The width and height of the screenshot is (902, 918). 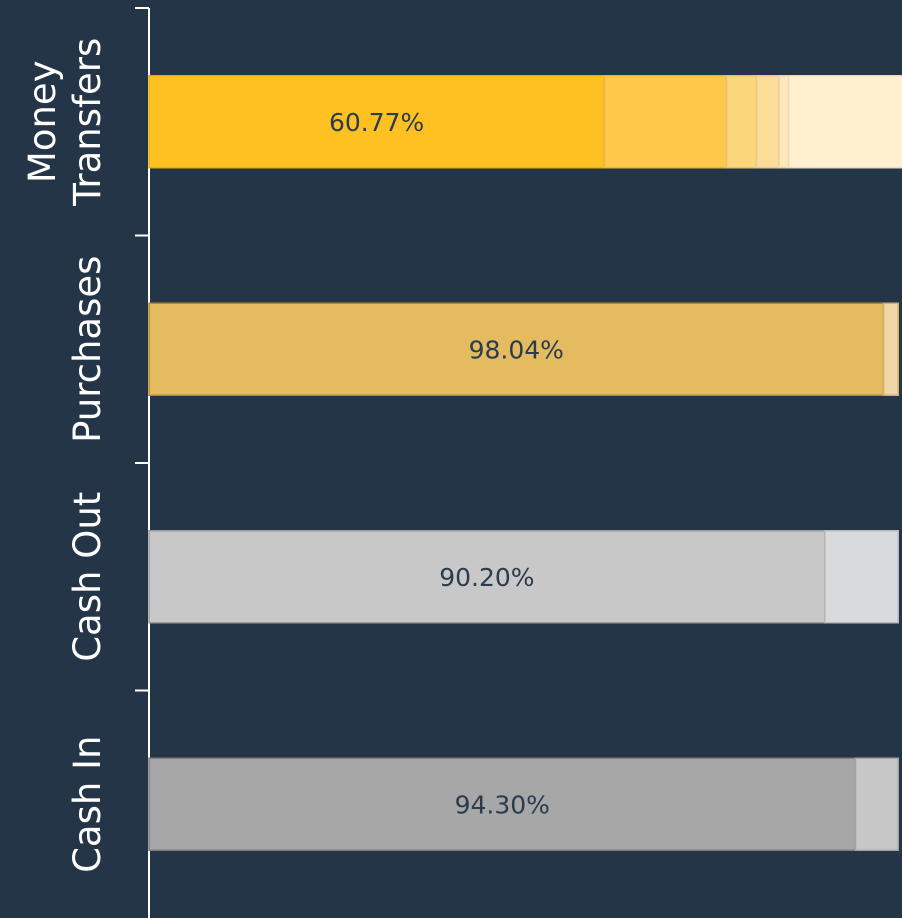 I want to click on bar-value-label: 98.04%, so click(x=516, y=349).